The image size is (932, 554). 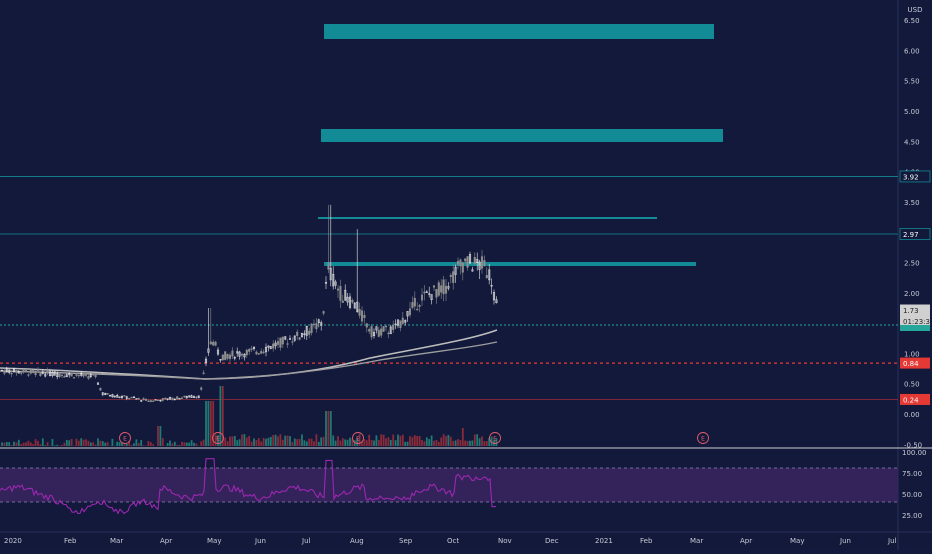 What do you see at coordinates (70, 541) in the screenshot?
I see `time-tick-label: Feb` at bounding box center [70, 541].